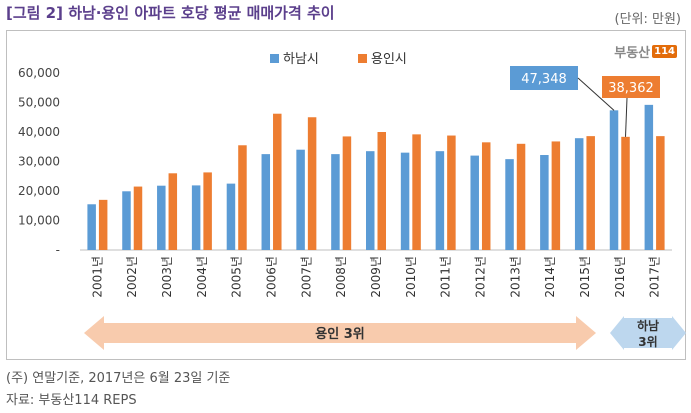 The image size is (691, 413). I want to click on logo-box: 114, so click(664, 51).